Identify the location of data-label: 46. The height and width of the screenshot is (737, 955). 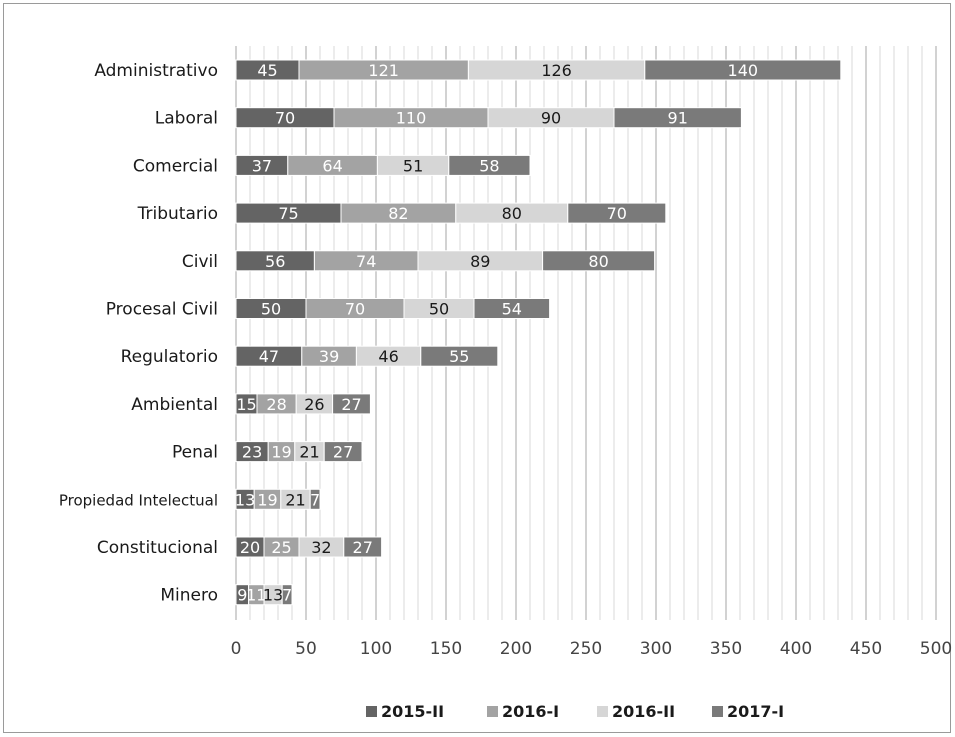
(388, 356).